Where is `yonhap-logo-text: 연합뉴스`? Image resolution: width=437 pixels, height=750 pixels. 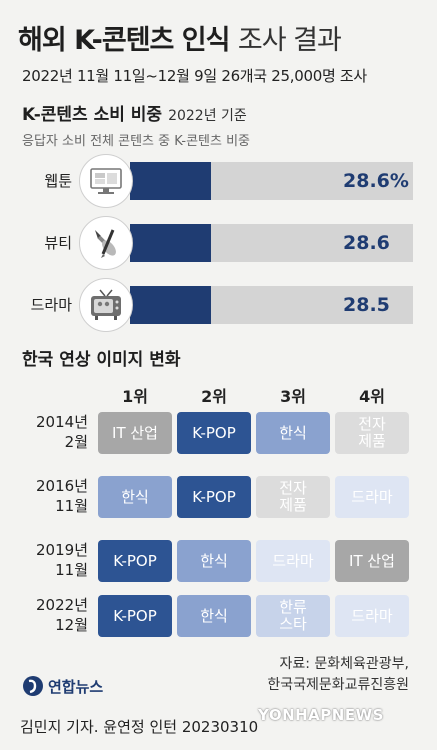
yonhap-logo-text: 연합뉴스 is located at coordinates (76, 686).